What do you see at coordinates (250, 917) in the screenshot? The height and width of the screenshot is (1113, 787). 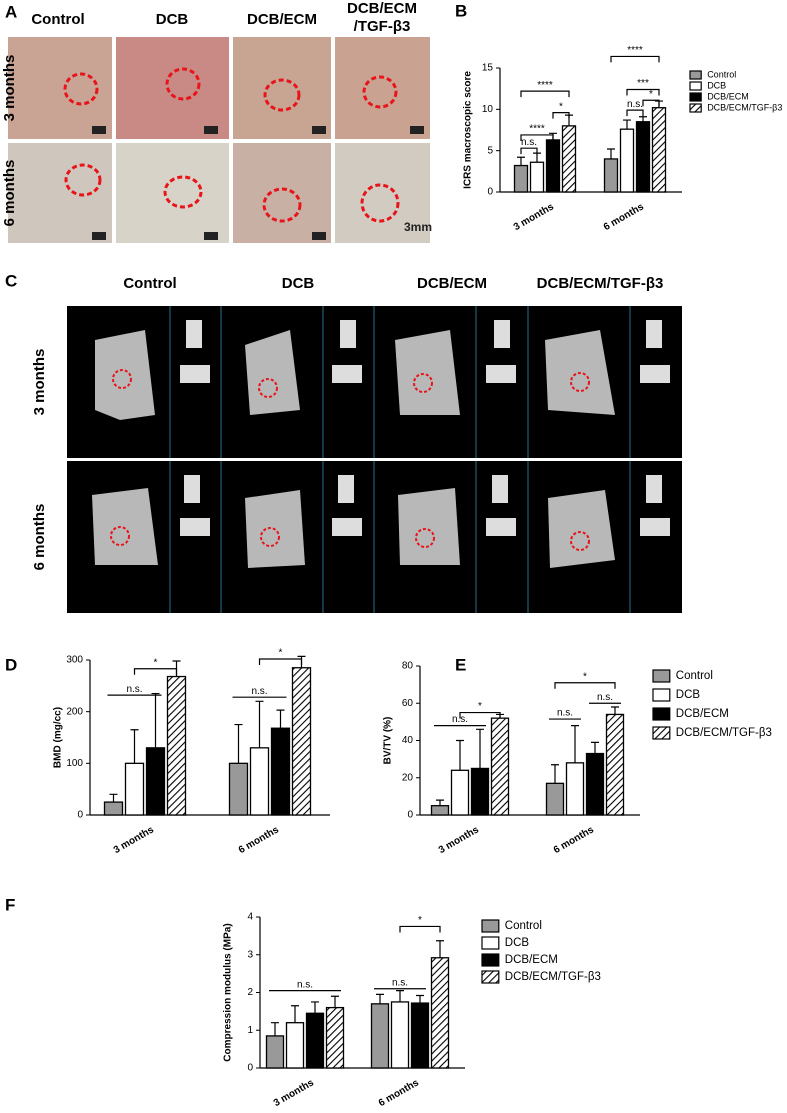 I see `y-tick-label: 4` at bounding box center [250, 917].